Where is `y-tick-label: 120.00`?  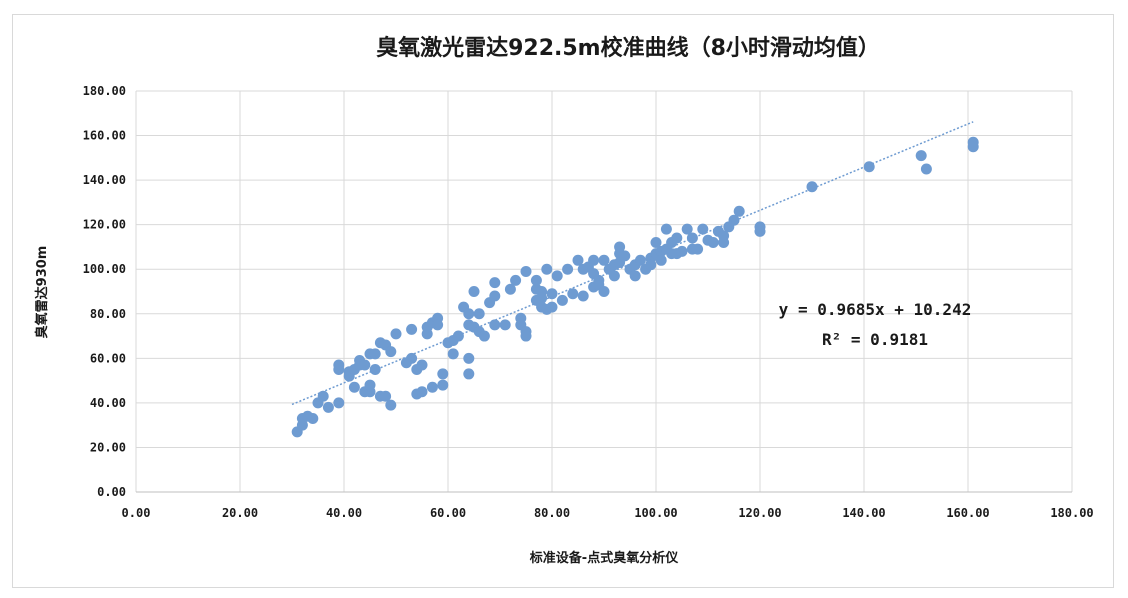 y-tick-label: 120.00 is located at coordinates (104, 225).